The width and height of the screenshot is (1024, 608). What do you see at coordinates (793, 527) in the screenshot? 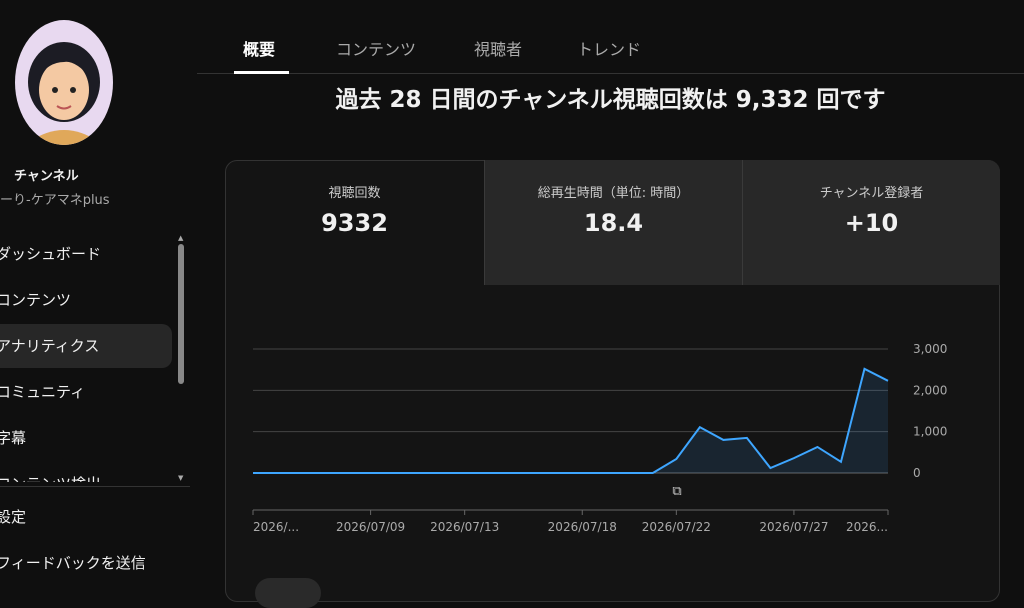
I see `x-tick-label: 2026/07/27` at bounding box center [793, 527].